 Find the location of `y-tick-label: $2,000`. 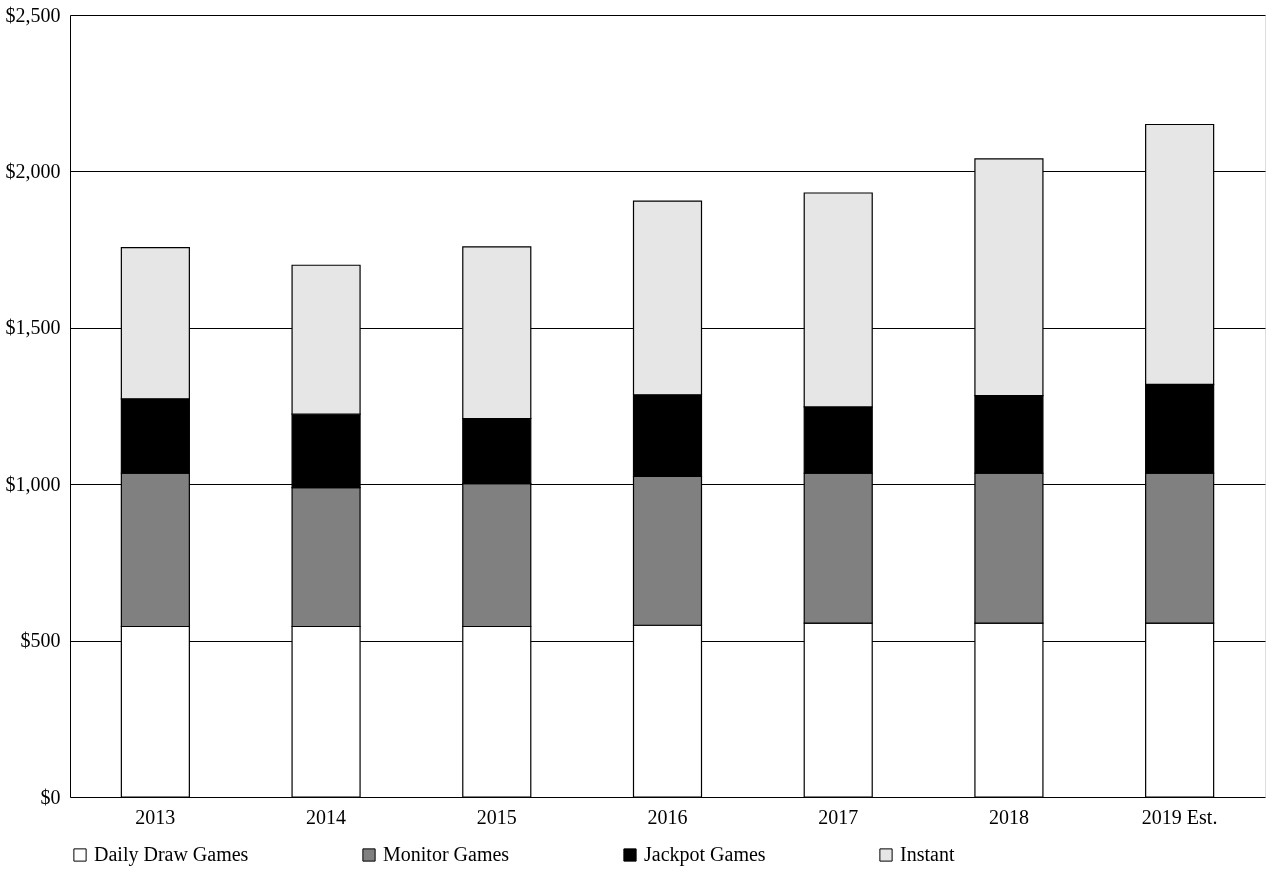

y-tick-label: $2,000 is located at coordinates (33, 170).